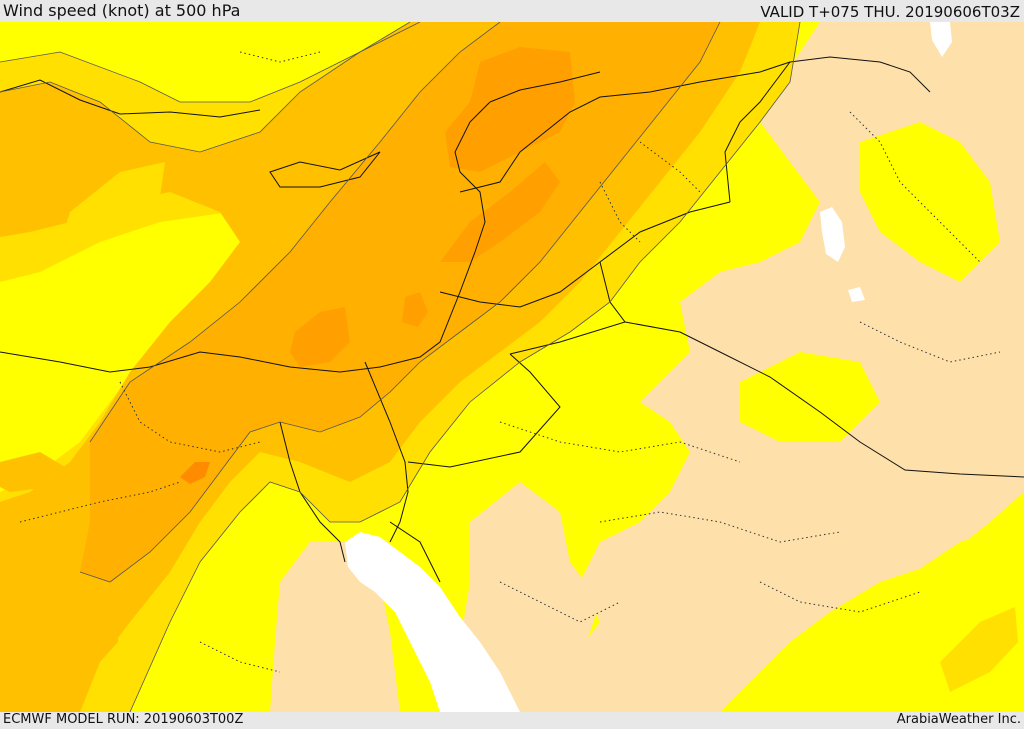 This screenshot has height=729, width=1024. Describe the element at coordinates (432, 622) in the screenshot. I see `red-sea` at that location.